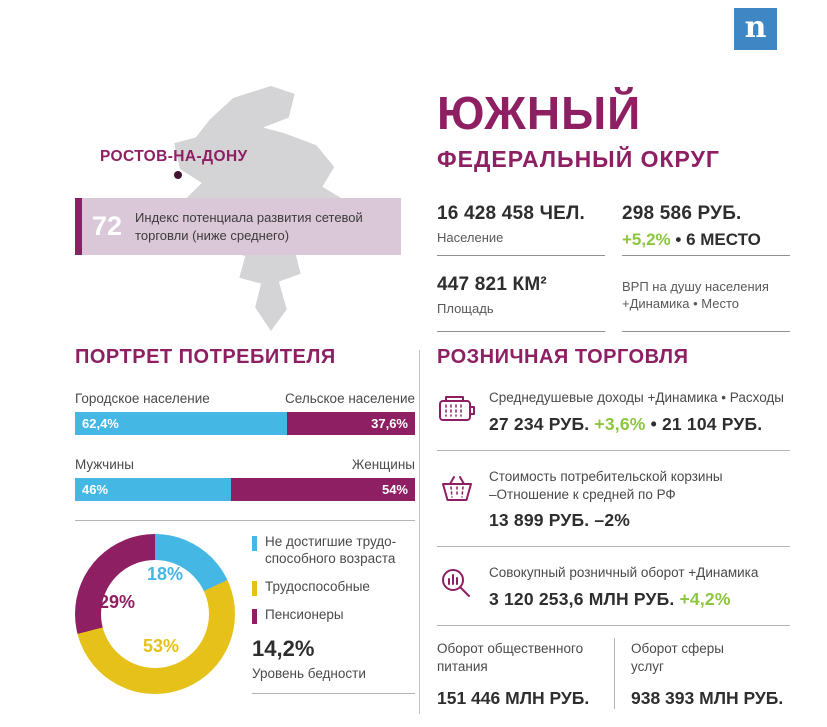 This screenshot has height=727, width=827. I want to click on district-header: ЮЖНЫЙ ФЕДЕРАЛЬНЫЙ ОКРУГ, so click(578, 130).